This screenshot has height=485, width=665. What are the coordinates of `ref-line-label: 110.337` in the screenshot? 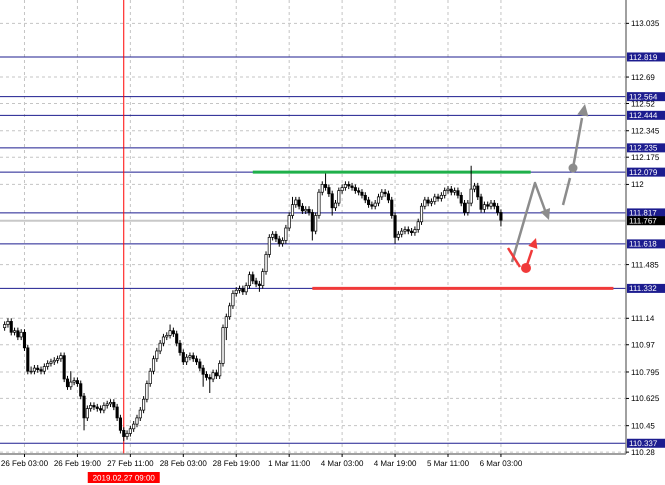 It's located at (643, 443).